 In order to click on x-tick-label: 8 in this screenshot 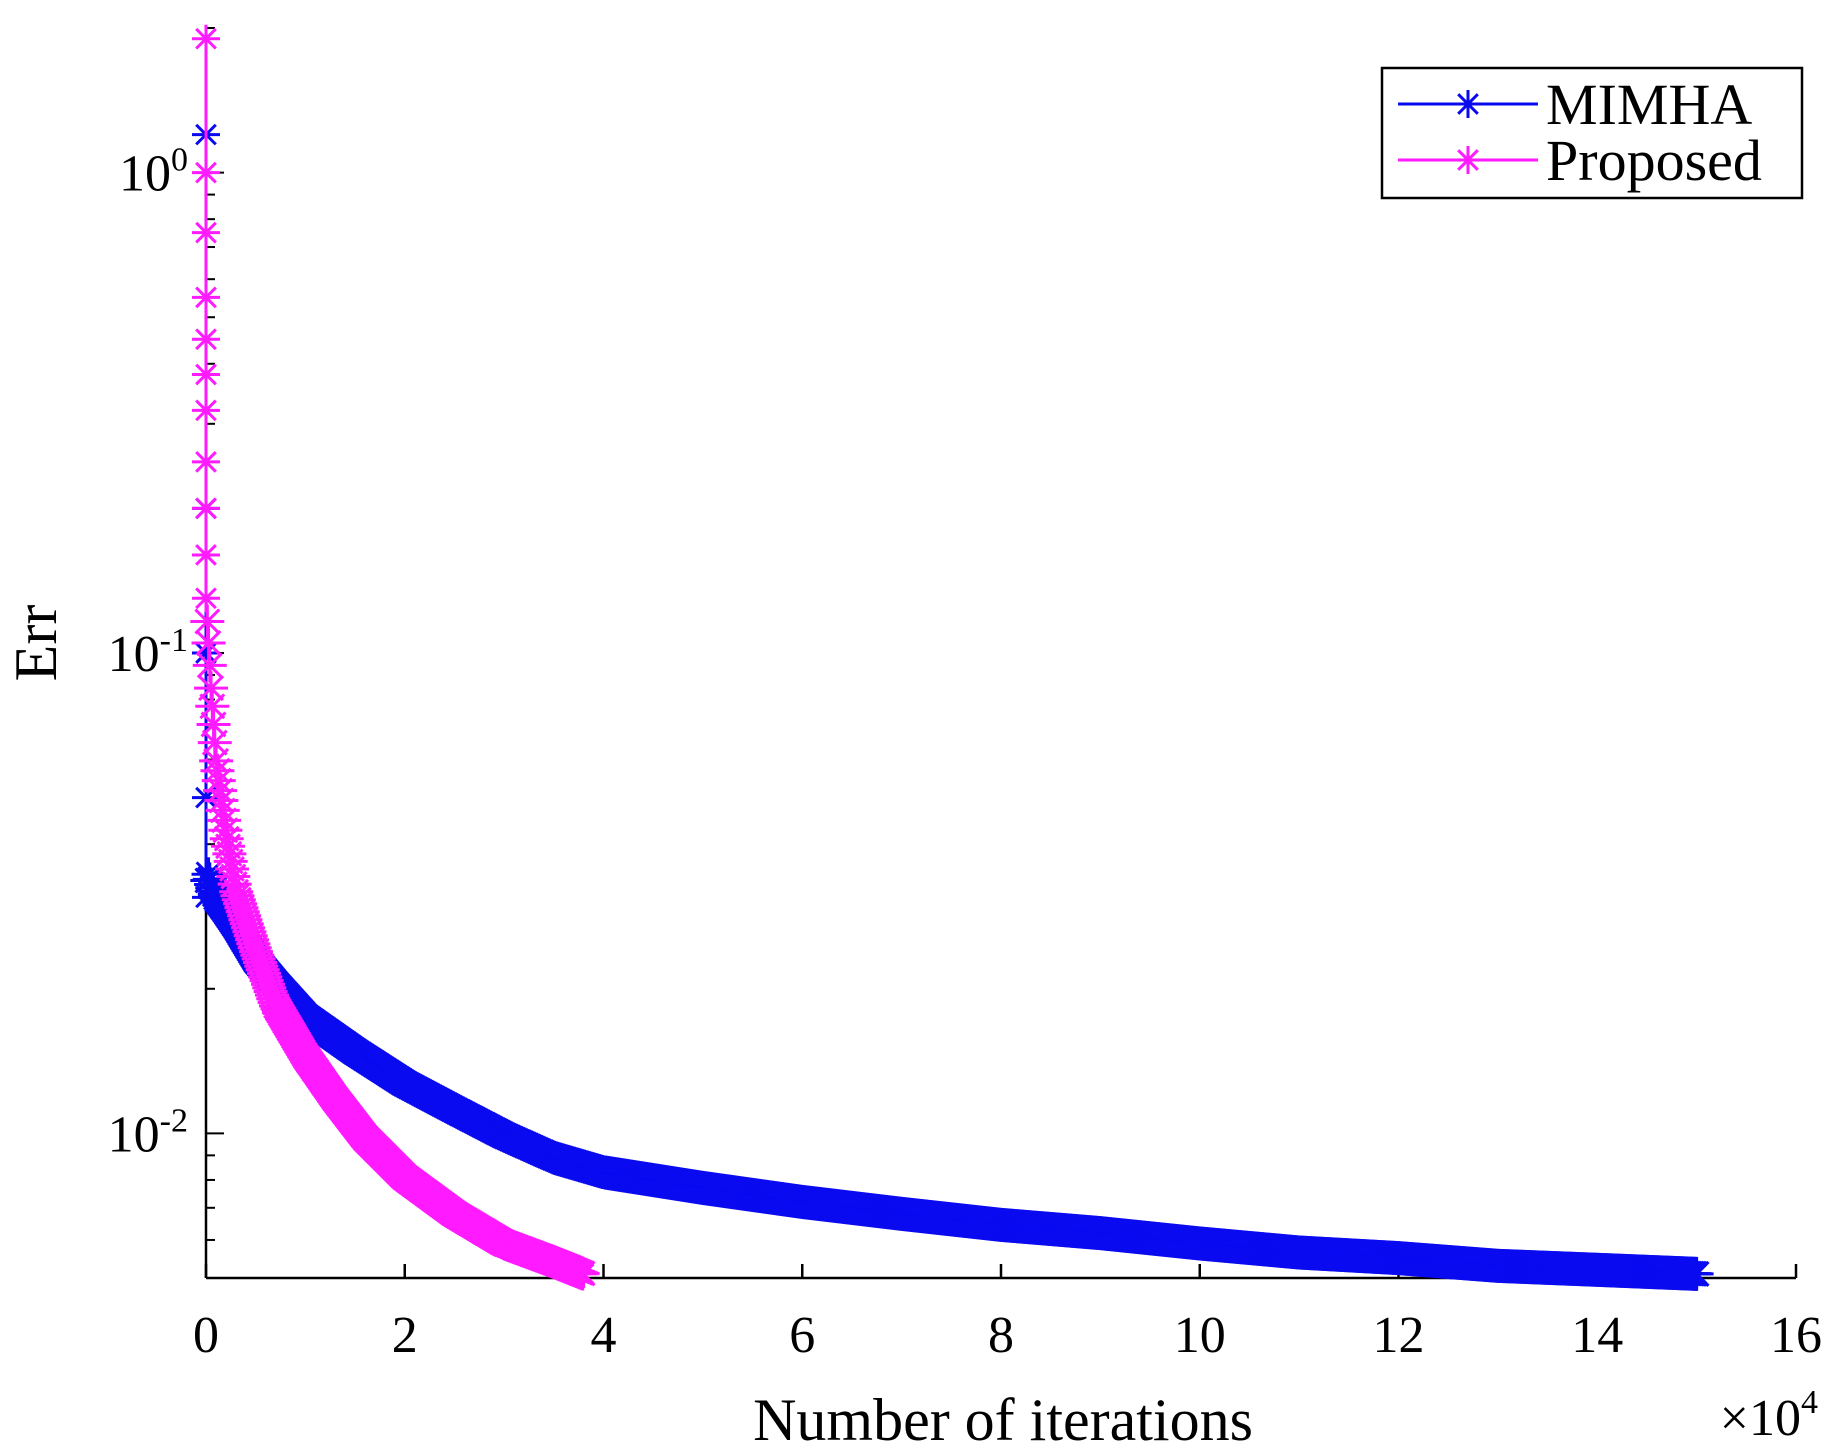, I will do `click(1001, 1335)`.